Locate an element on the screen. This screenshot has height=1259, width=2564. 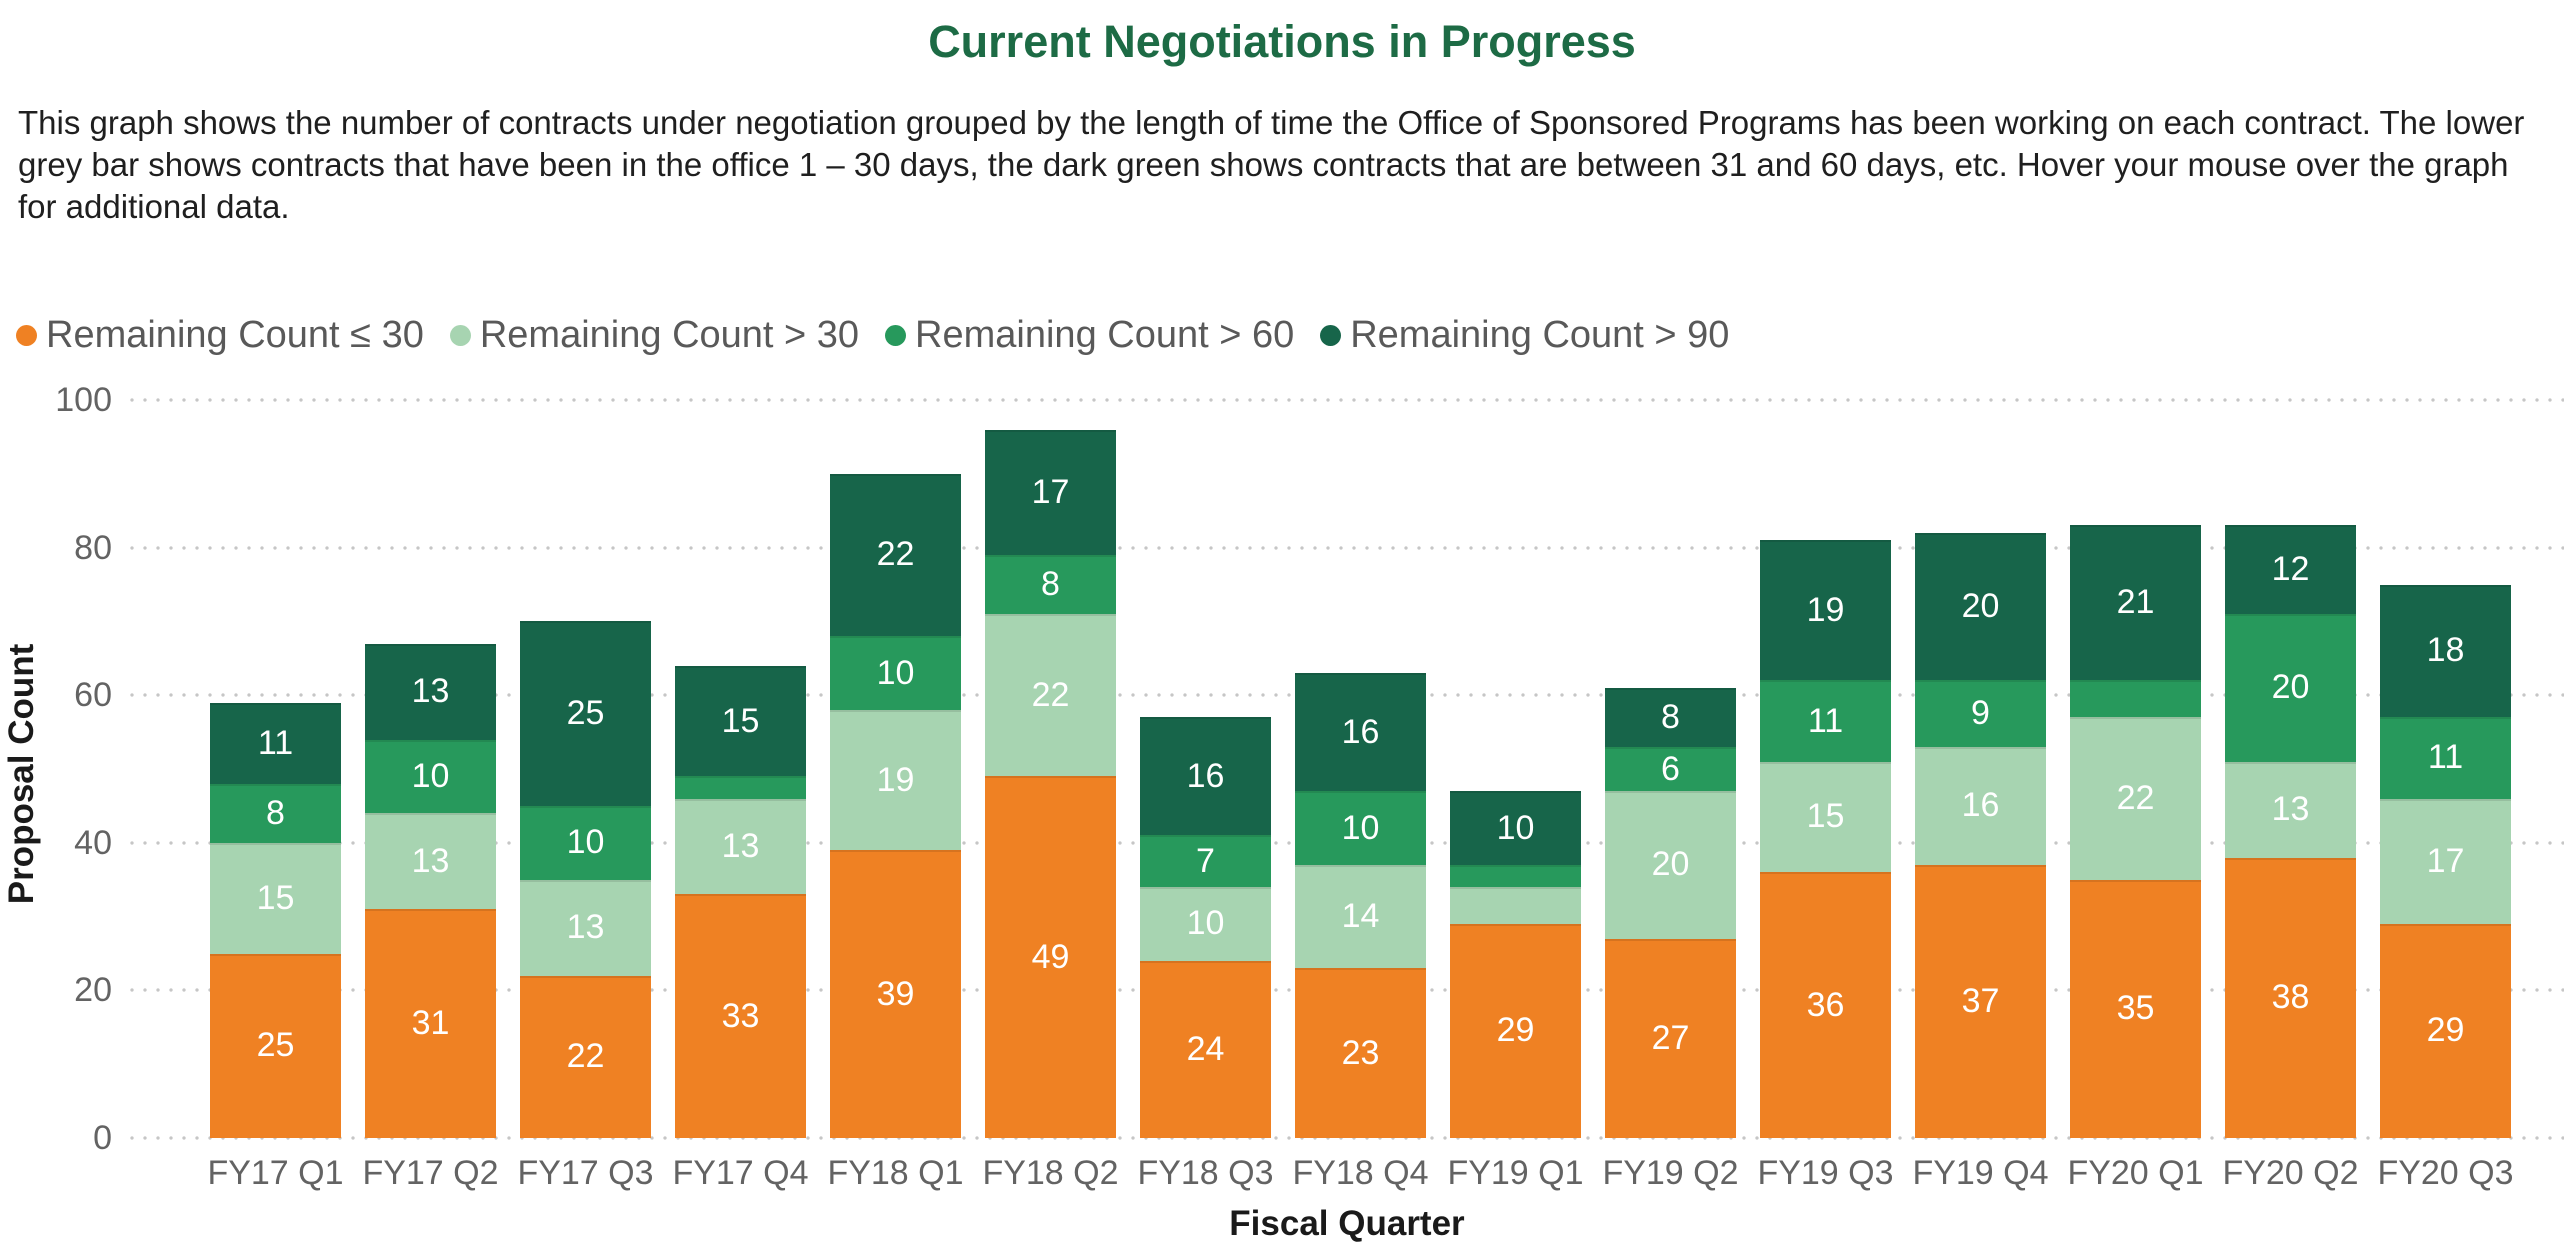
bar-fy17-q3: 22 13 10 25 is located at coordinates (585, 879).